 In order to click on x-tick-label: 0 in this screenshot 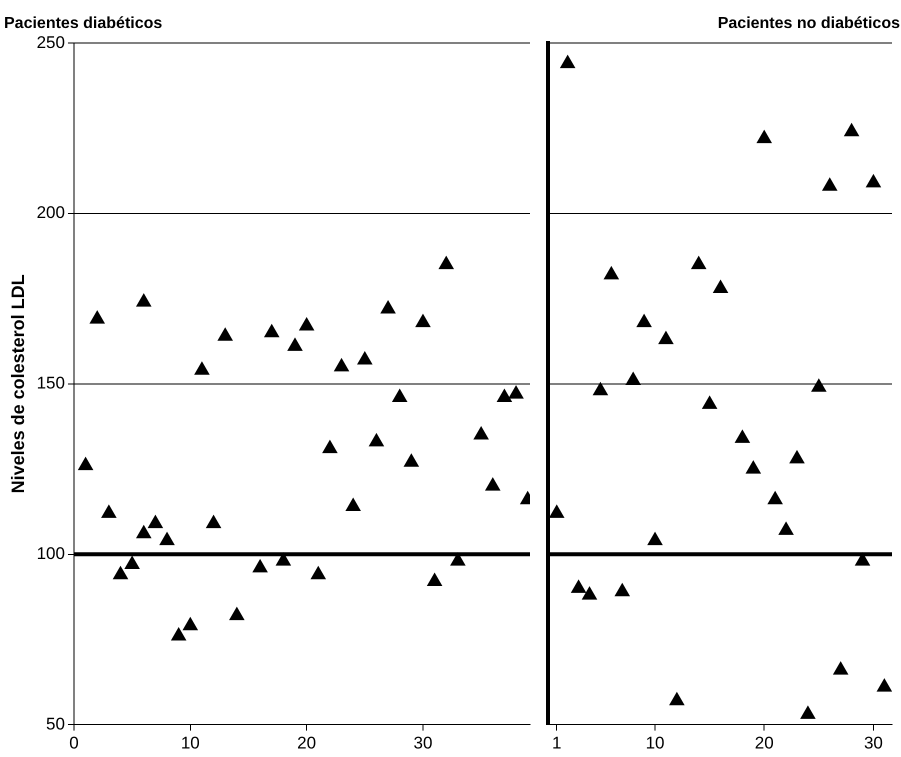, I will do `click(74, 742)`.